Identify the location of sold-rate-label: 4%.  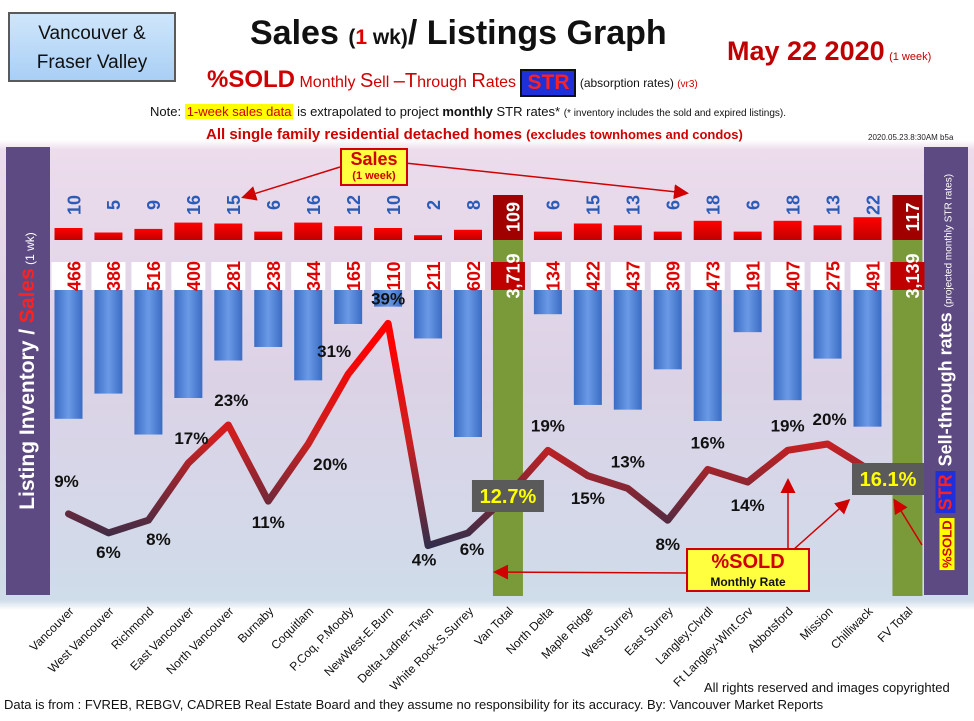
(424, 560).